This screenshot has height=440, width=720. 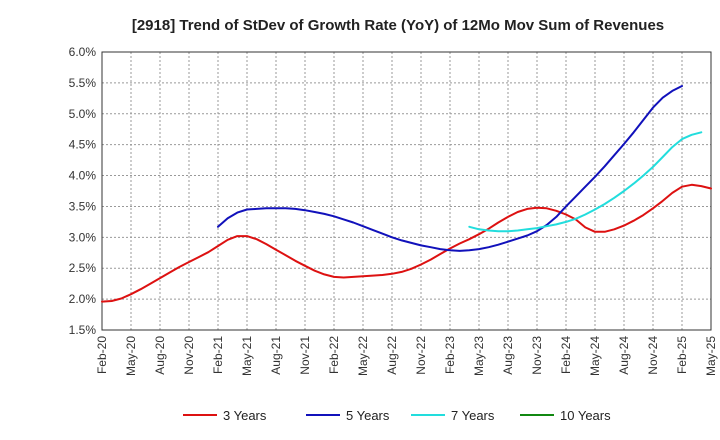 What do you see at coordinates (334, 355) in the screenshot?
I see `x-tick-label: Feb-22` at bounding box center [334, 355].